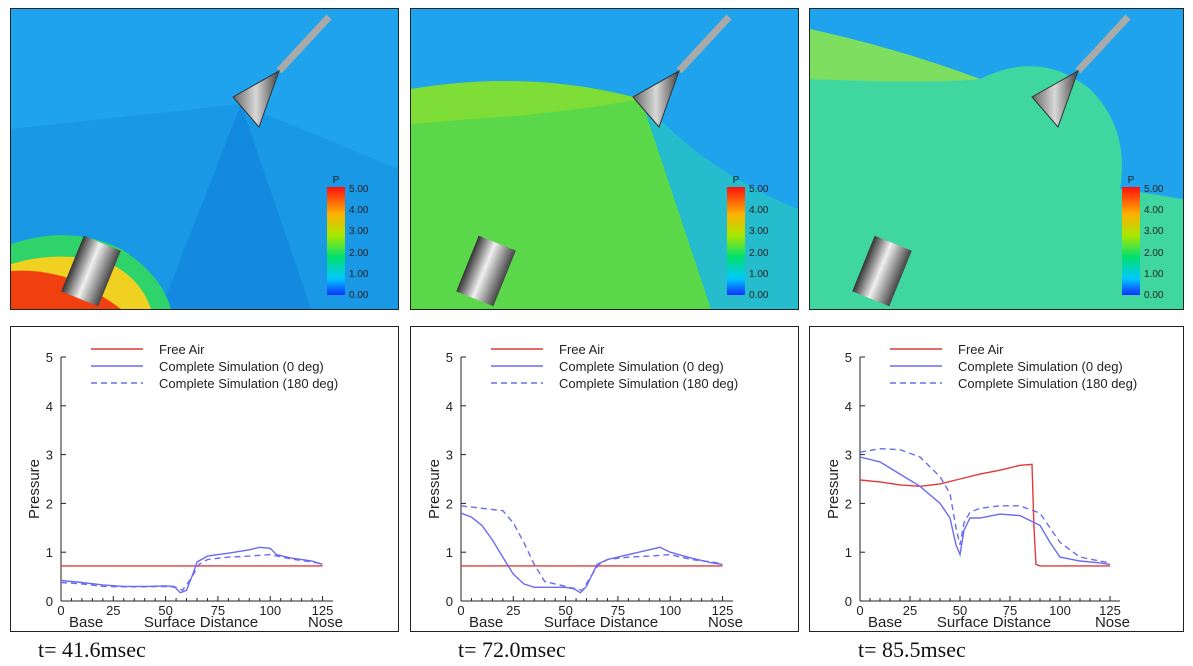  I want to click on shock-region, so click(996, 169).